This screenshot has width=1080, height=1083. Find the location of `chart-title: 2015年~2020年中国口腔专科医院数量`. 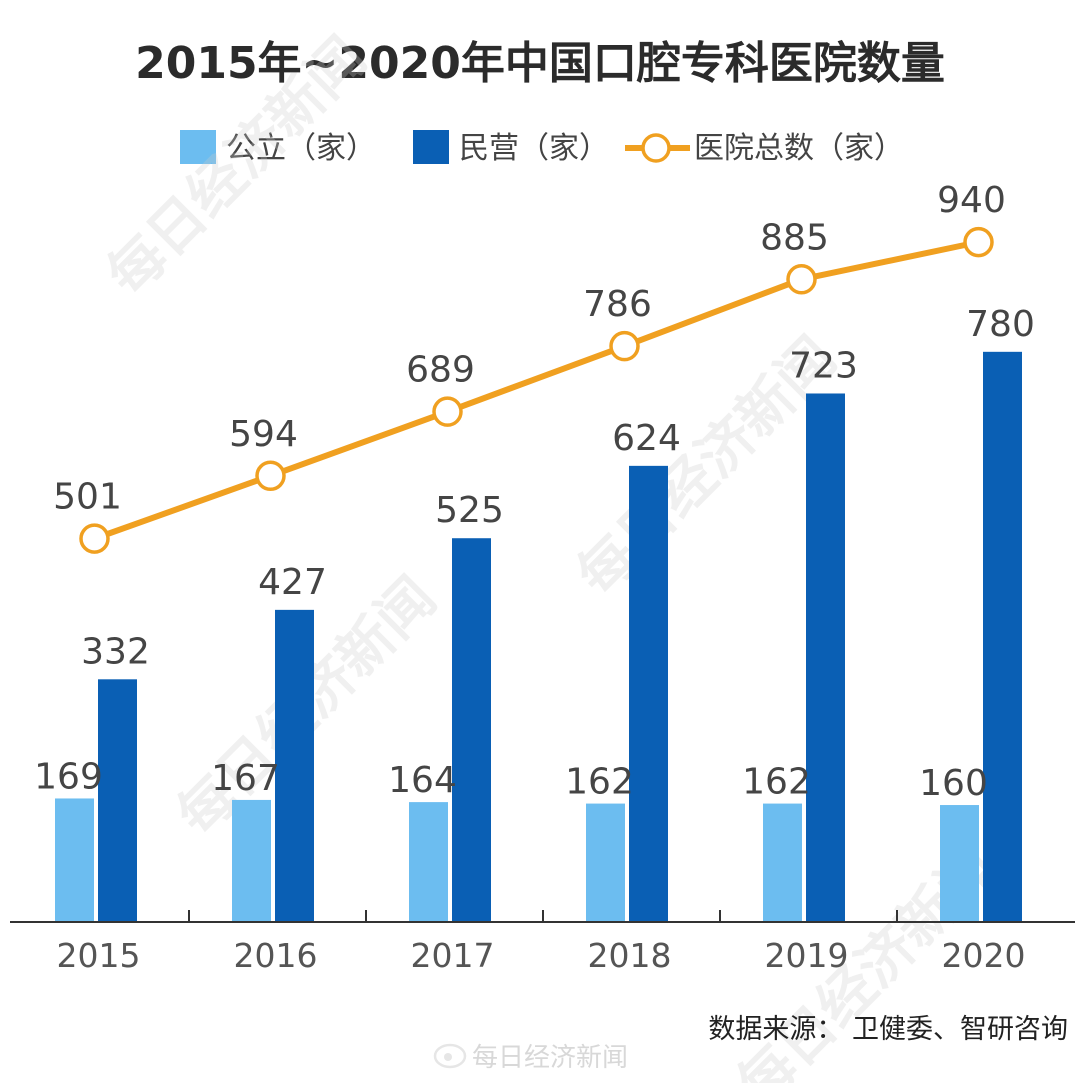

chart-title: 2015年~2020年中国口腔专科医院数量 is located at coordinates (540, 63).